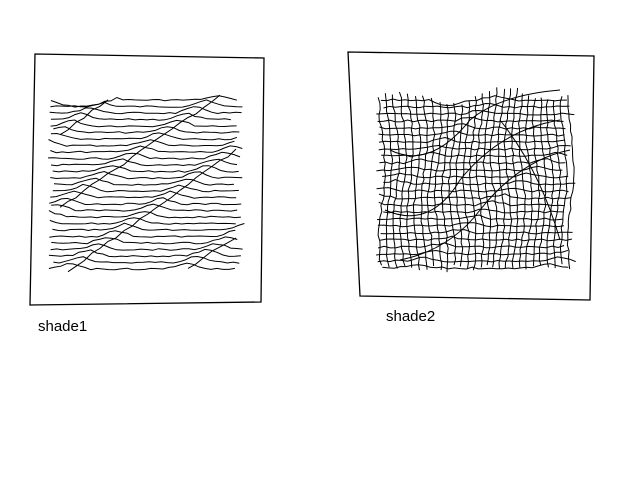  I want to click on shade2-hatching, so click(476, 180).